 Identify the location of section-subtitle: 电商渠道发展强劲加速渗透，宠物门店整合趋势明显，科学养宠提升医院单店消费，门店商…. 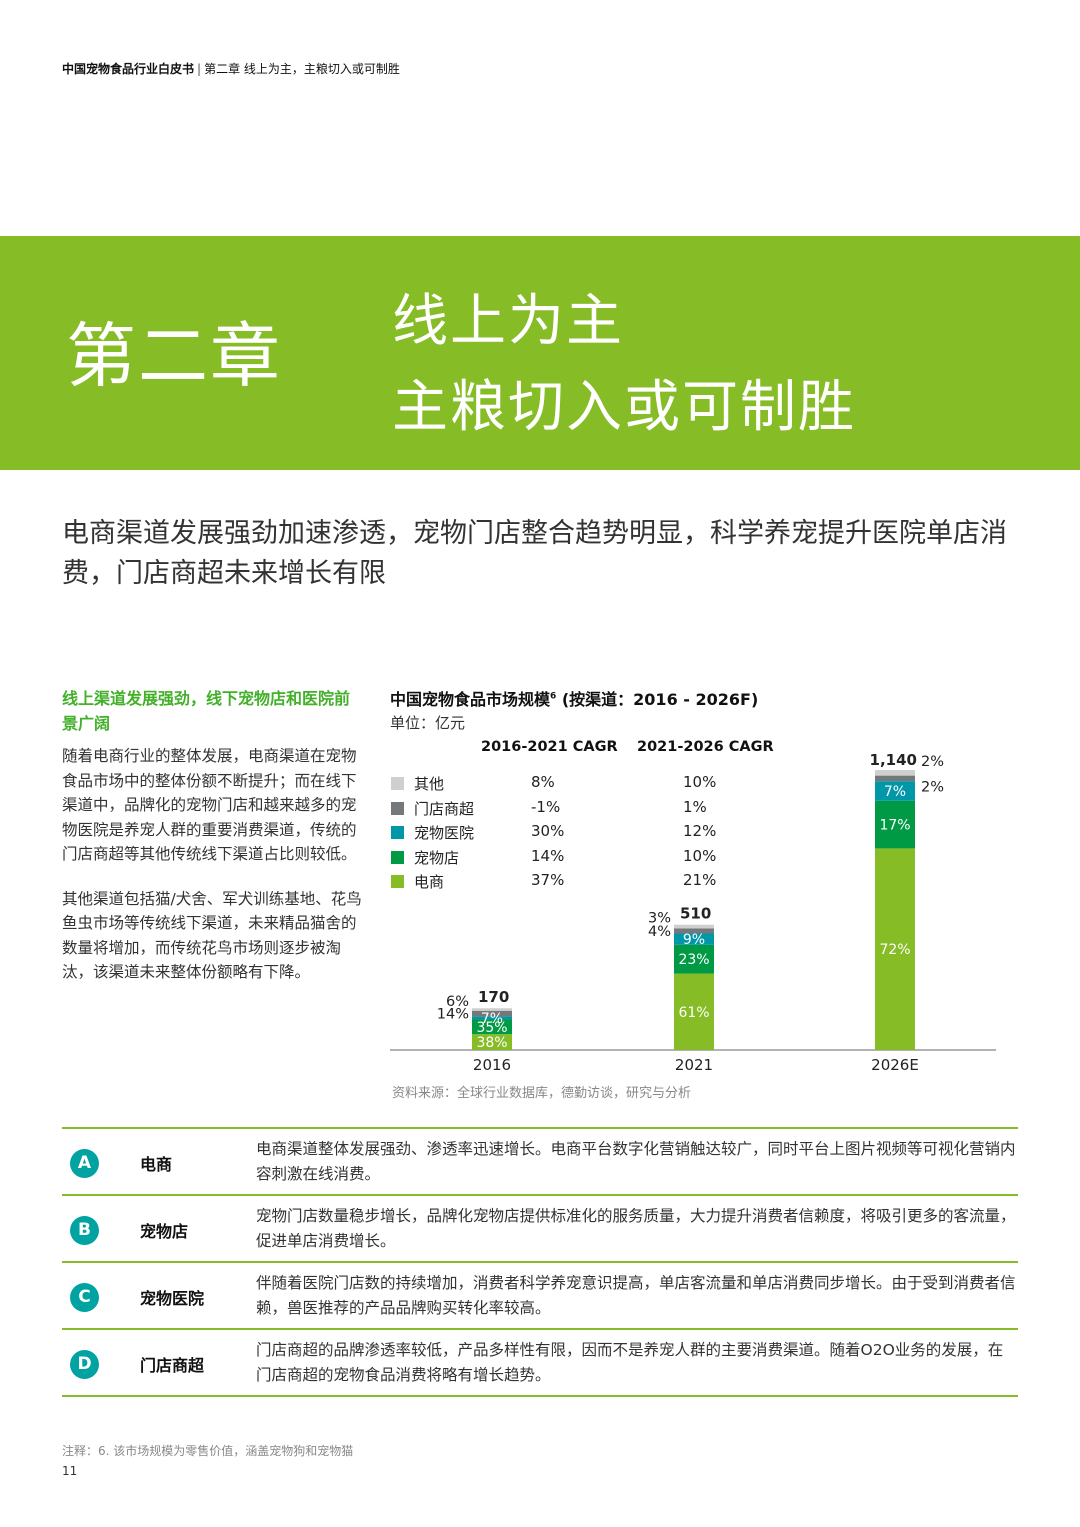
(534, 553).